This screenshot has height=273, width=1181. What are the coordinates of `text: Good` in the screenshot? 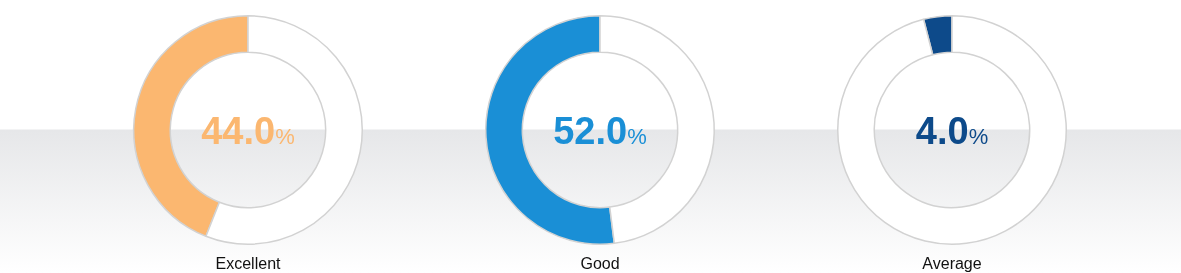 It's located at (600, 264).